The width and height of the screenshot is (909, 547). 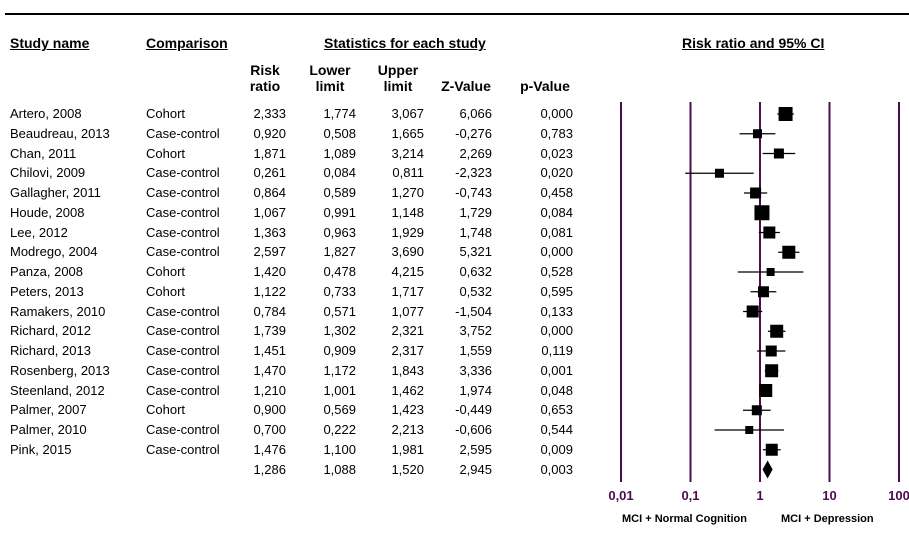 I want to click on cell-p-value: 0,020, so click(x=556, y=173).